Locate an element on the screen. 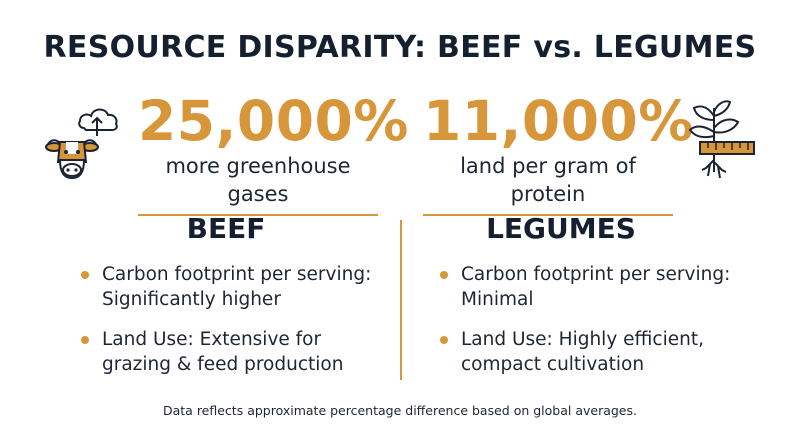 The width and height of the screenshot is (800, 447). beef-heading: BEEF is located at coordinates (226, 228).